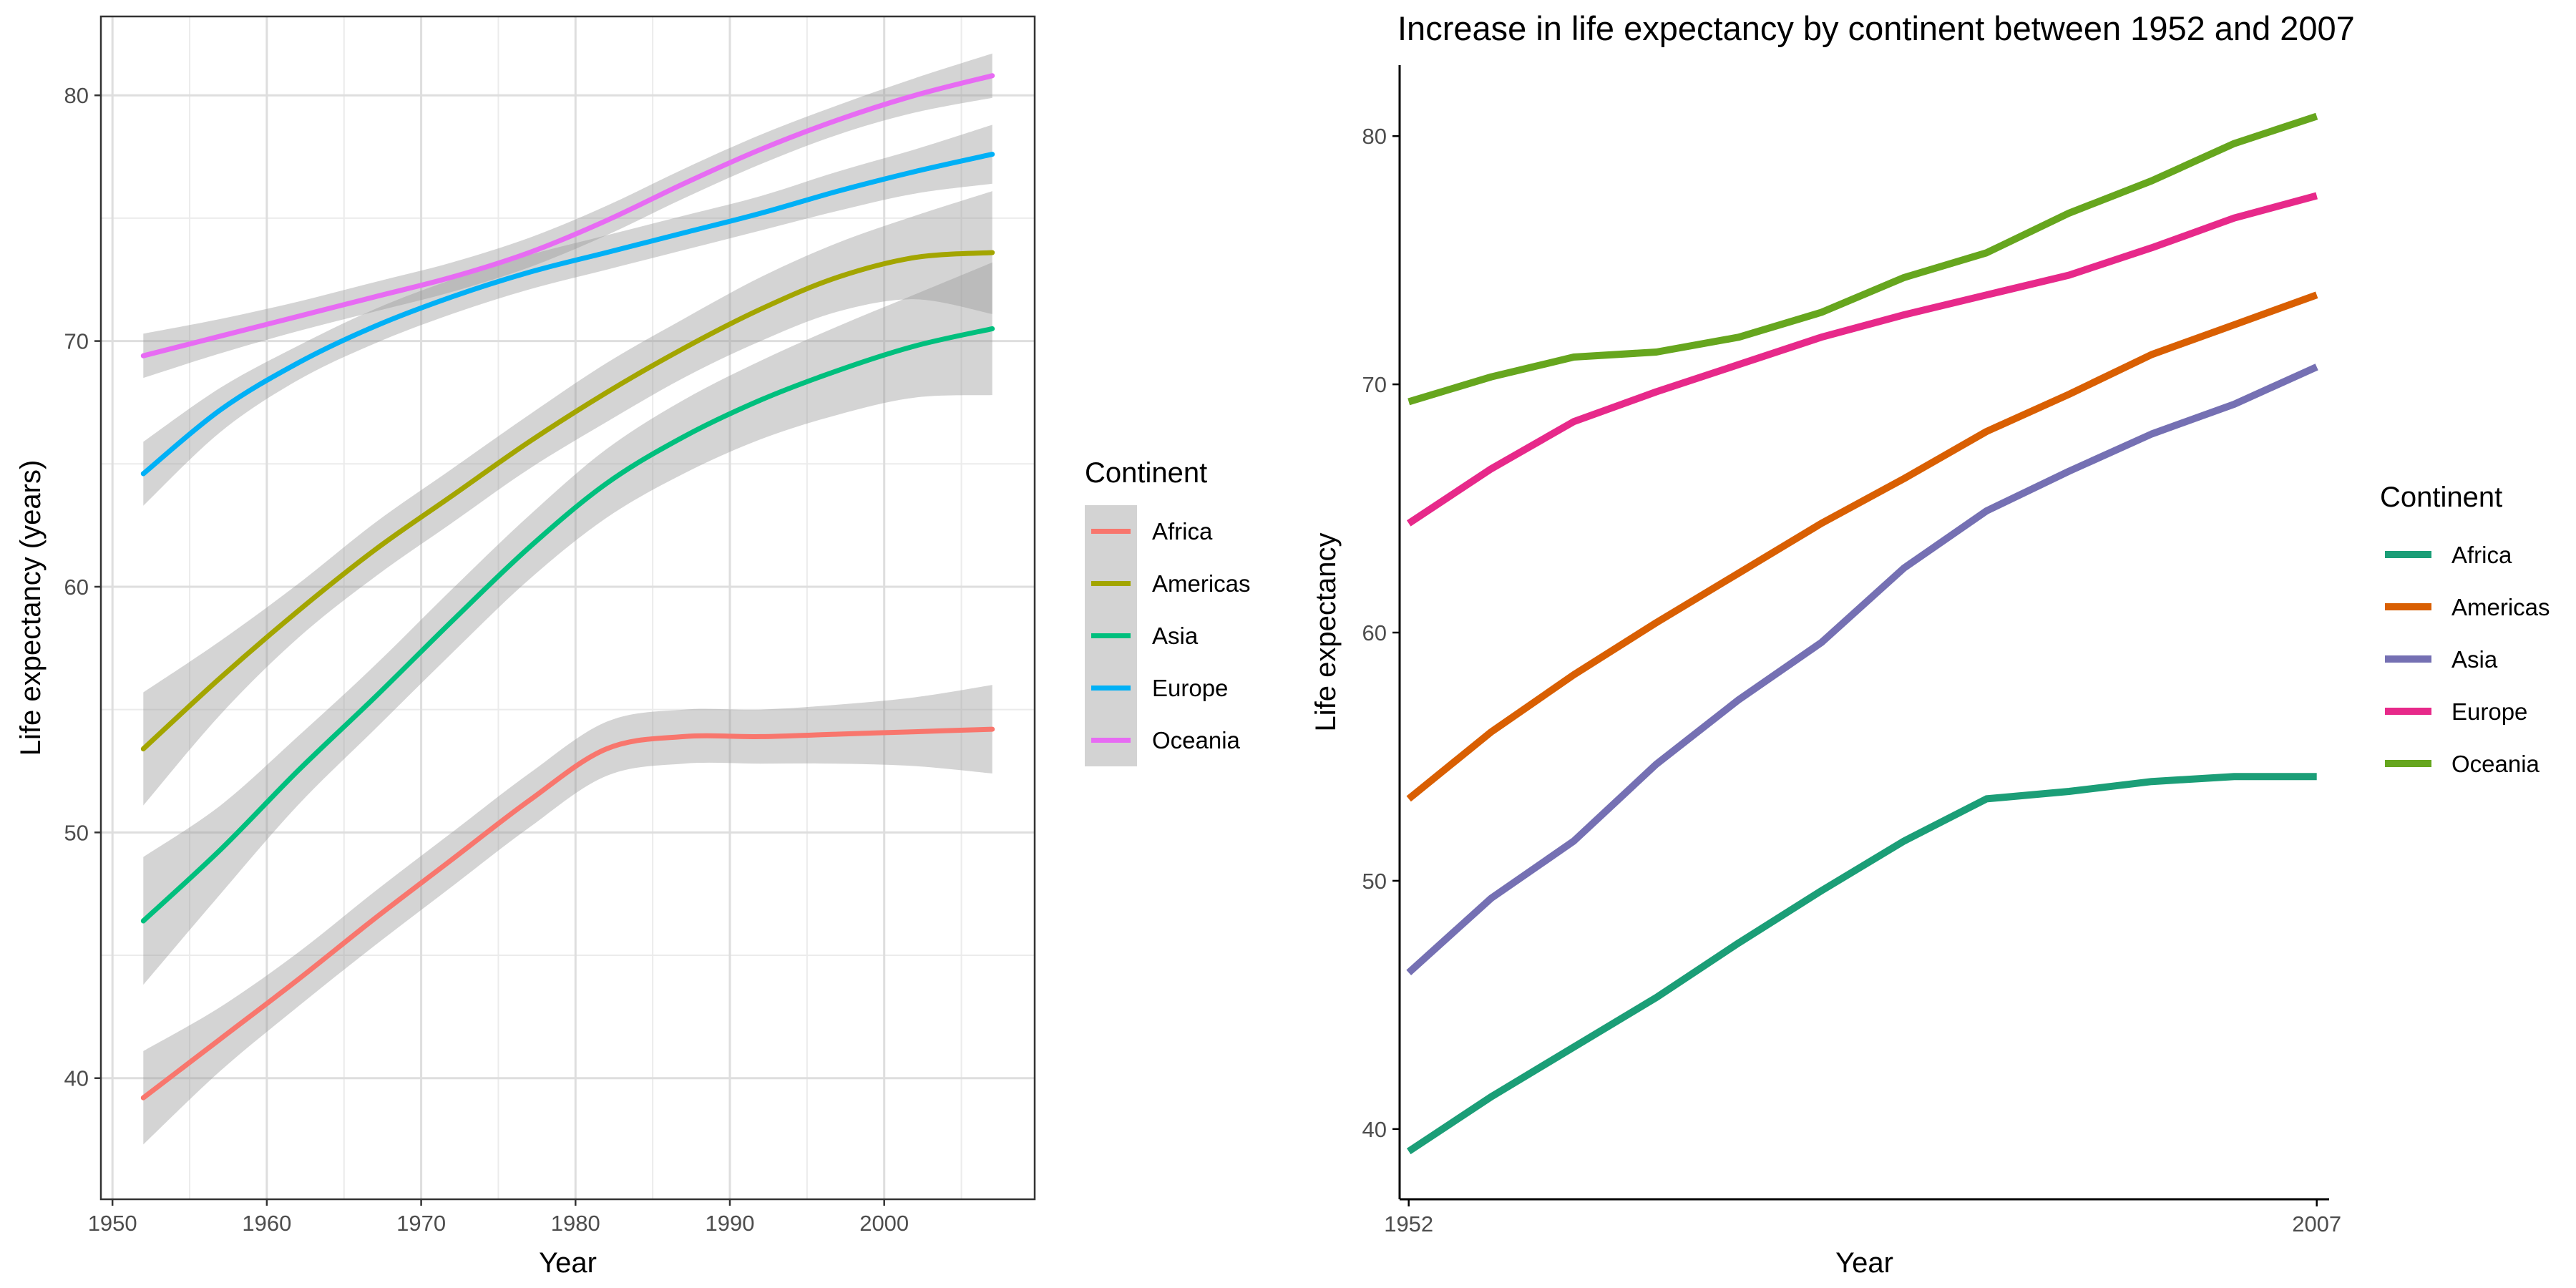 Image resolution: width=2576 pixels, height=1288 pixels. Describe the element at coordinates (1864, 1263) in the screenshot. I see `right-x-axis-title: Year` at that location.